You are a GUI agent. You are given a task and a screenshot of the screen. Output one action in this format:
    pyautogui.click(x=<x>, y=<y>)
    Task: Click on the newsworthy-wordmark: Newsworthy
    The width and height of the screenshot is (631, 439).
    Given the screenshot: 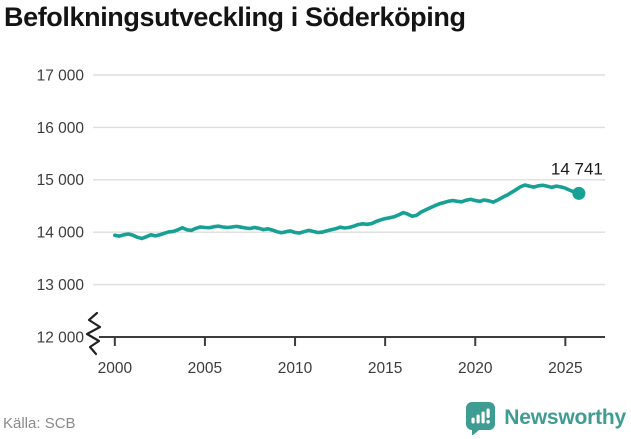 What is the action you would take?
    pyautogui.click(x=565, y=417)
    